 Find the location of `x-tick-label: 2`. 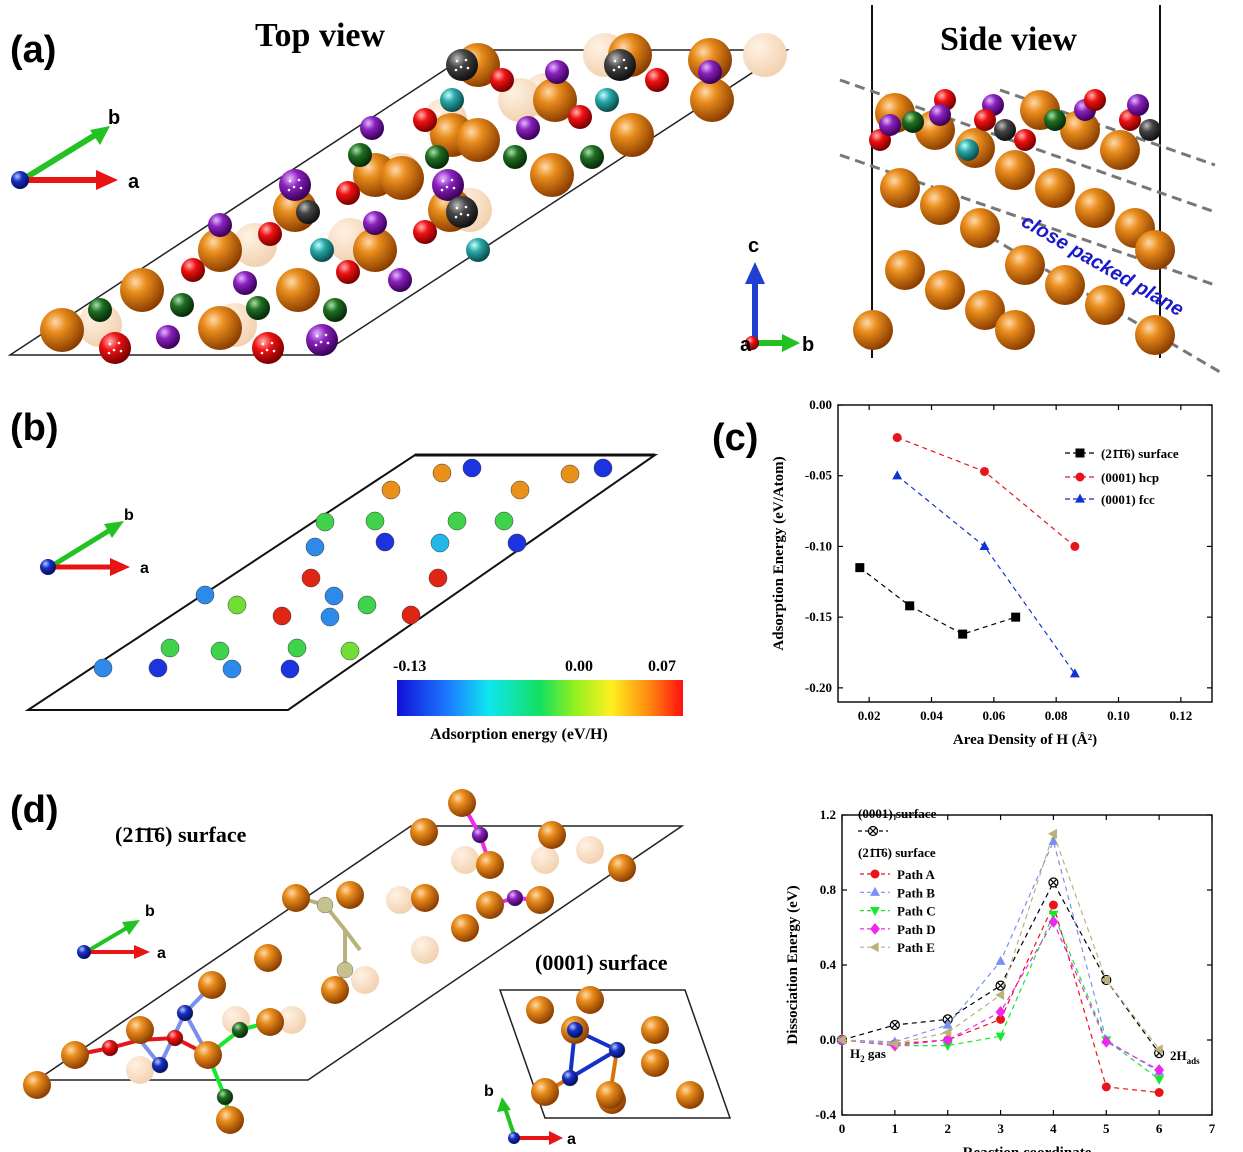

x-tick-label: 2 is located at coordinates (947, 1128).